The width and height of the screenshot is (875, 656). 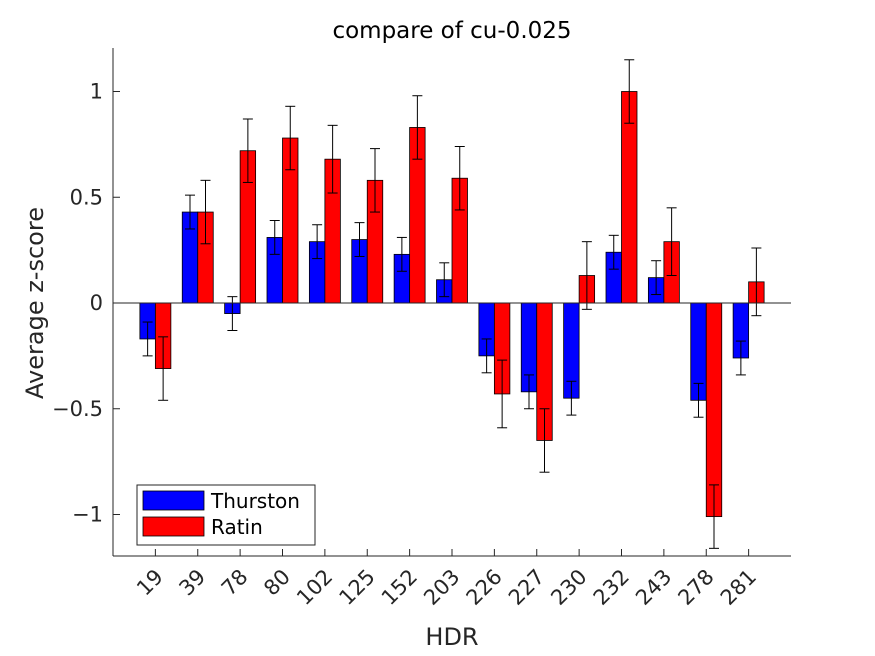 What do you see at coordinates (87, 515) in the screenshot?
I see `y-tick-label: −1` at bounding box center [87, 515].